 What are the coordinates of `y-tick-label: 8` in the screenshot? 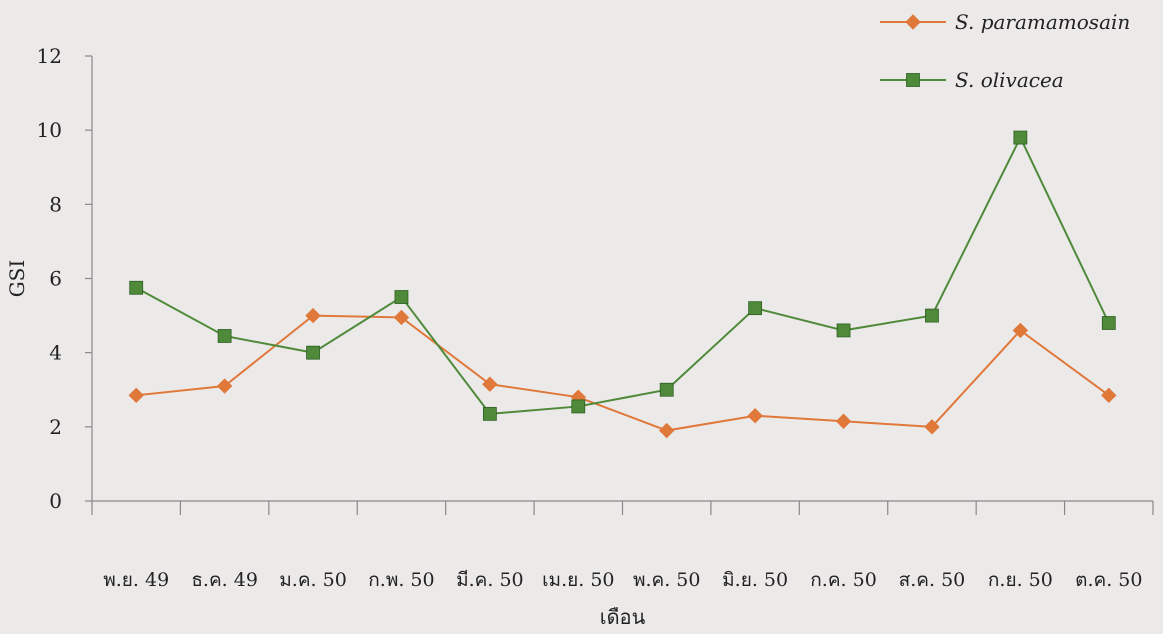 It's located at (55, 204).